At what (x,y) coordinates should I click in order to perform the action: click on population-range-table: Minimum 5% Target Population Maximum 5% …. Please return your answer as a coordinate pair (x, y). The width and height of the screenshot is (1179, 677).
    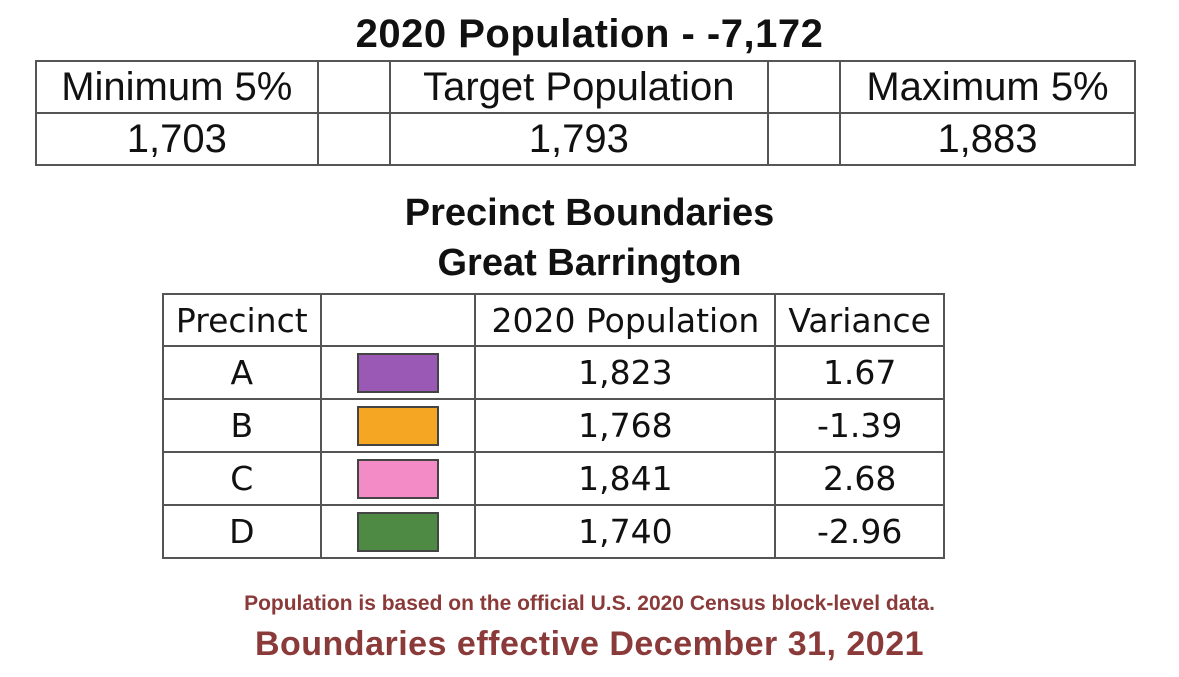
    Looking at the image, I should click on (586, 113).